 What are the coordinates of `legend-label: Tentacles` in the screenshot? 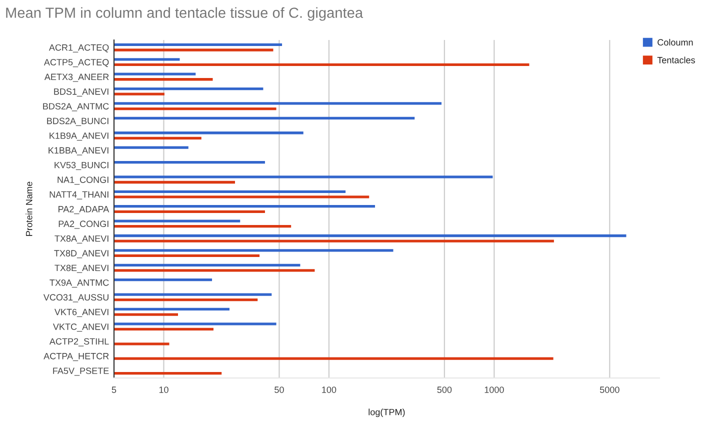 It's located at (676, 60).